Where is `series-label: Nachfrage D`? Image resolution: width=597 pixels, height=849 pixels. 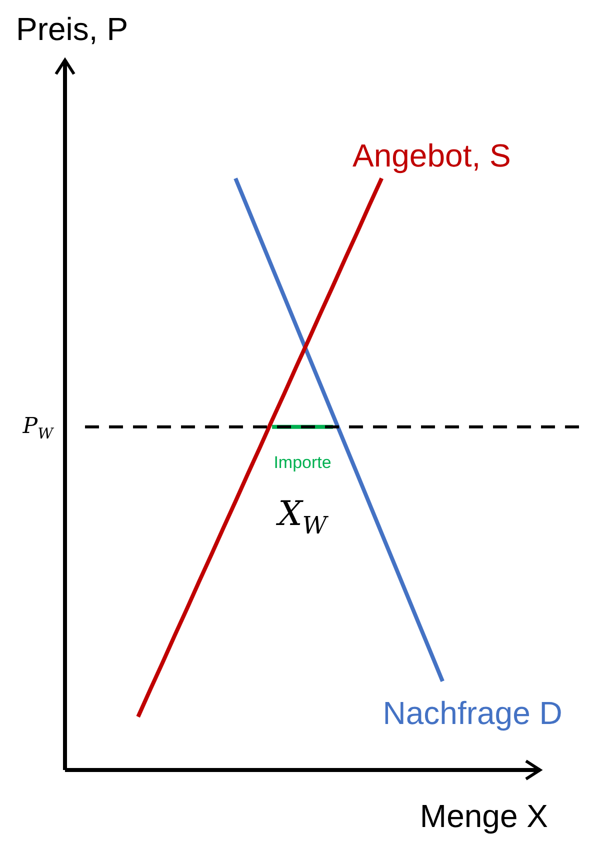
series-label: Nachfrage D is located at coordinates (472, 713).